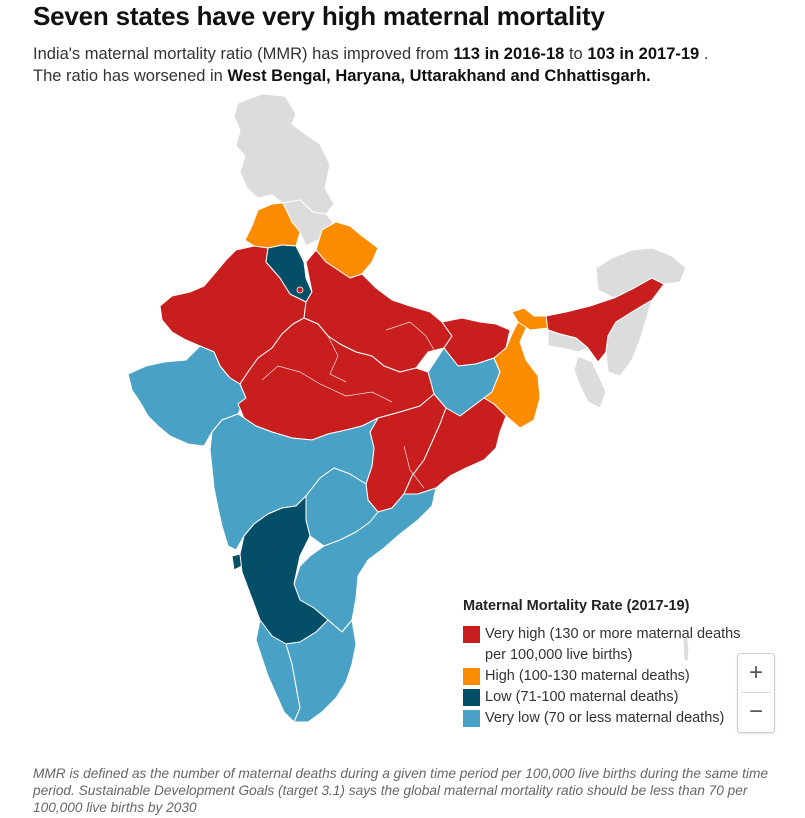 The height and width of the screenshot is (818, 805). What do you see at coordinates (641, 273) in the screenshot?
I see `region-arunachal-pradesh` at bounding box center [641, 273].